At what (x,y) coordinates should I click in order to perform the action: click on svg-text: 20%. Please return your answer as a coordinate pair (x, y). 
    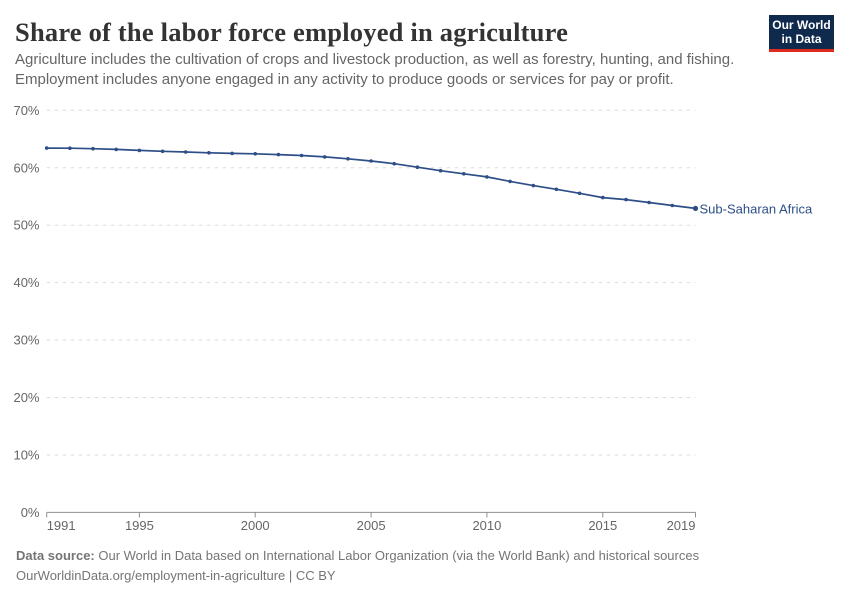
    Looking at the image, I should click on (26, 397).